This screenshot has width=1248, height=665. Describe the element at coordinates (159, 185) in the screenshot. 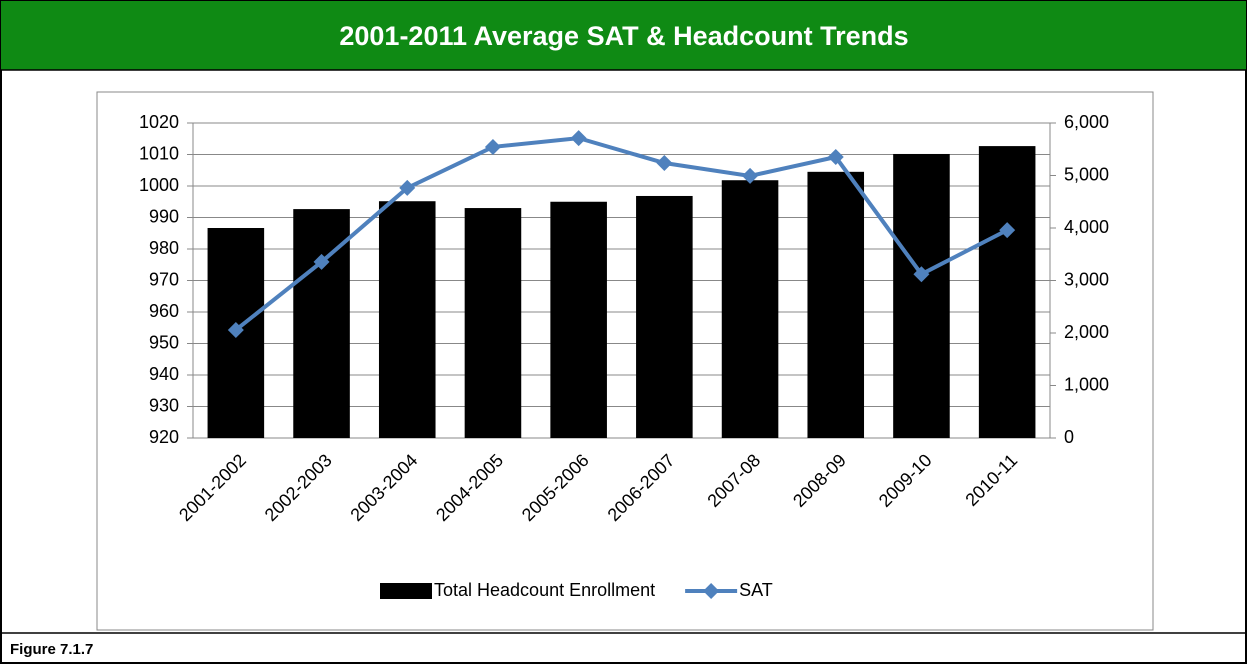

I see `y-tick-label: 1000` at that location.